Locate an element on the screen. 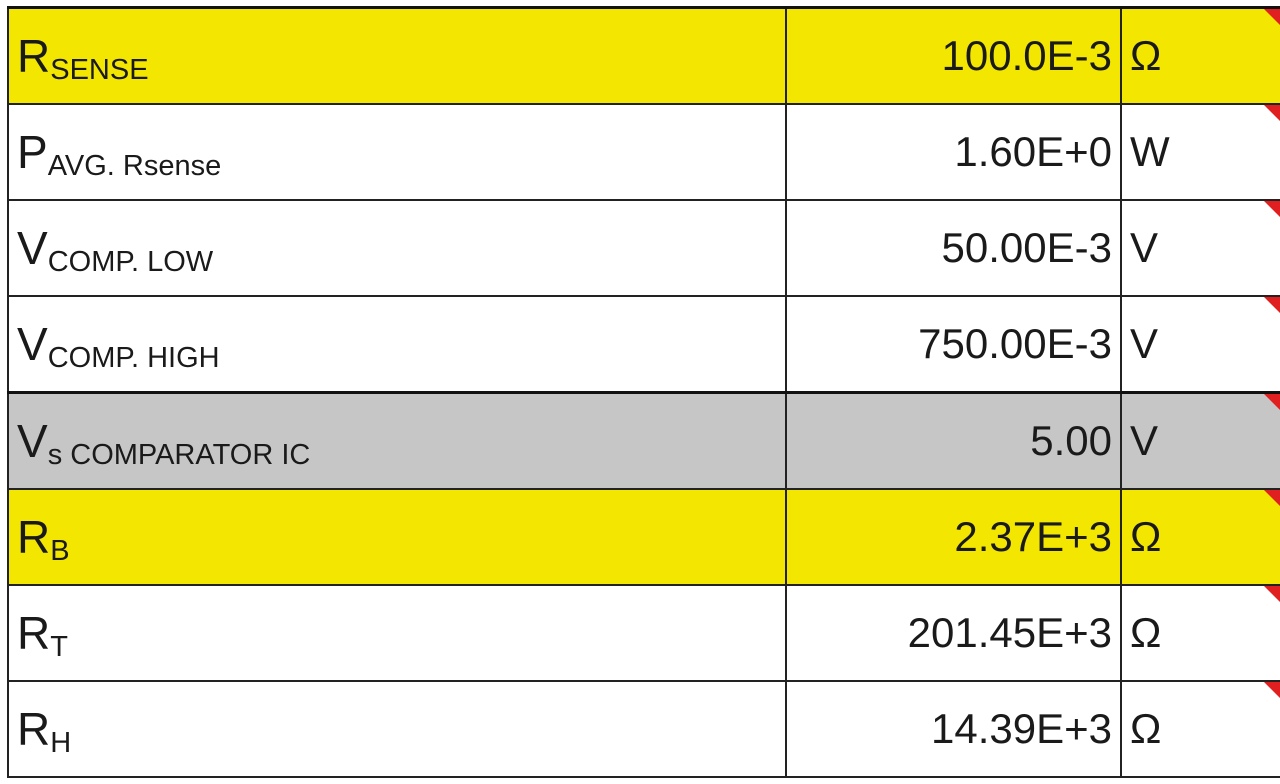  parameter-name-cell: R SENSE is located at coordinates (397, 56).